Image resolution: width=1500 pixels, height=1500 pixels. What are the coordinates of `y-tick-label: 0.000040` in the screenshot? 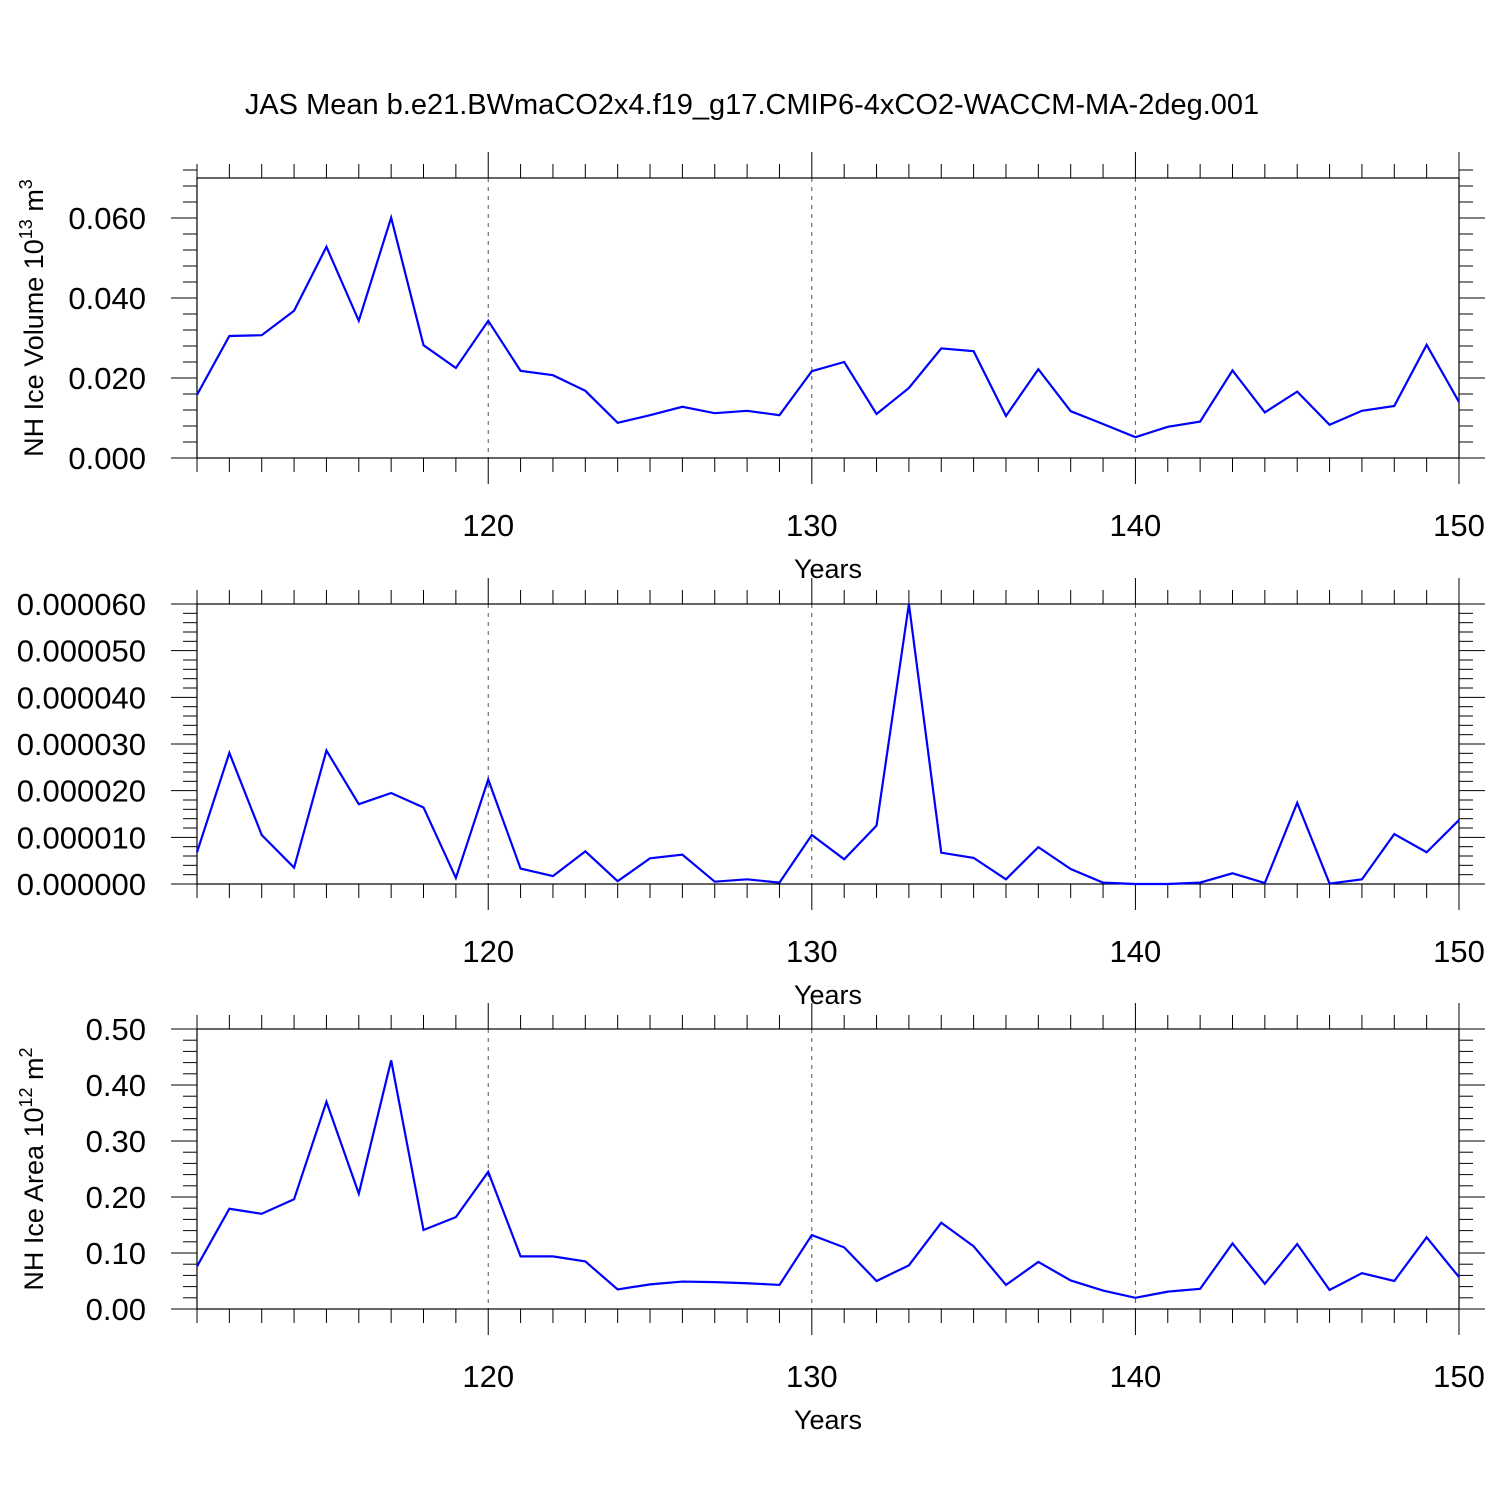 It's located at (81, 697).